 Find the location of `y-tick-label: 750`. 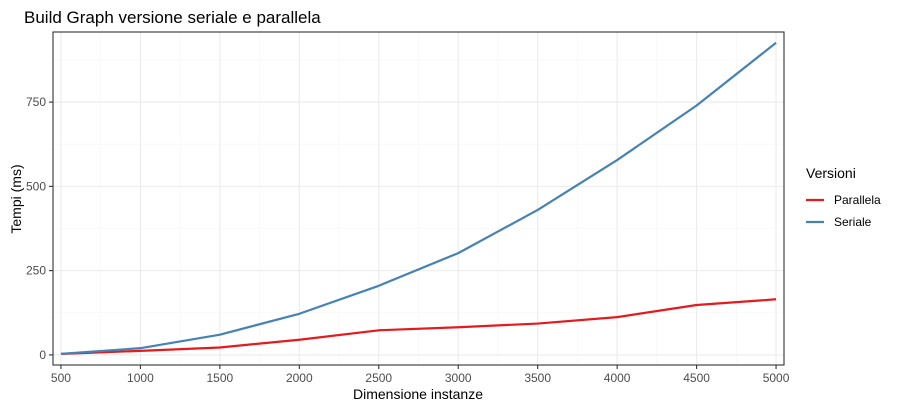

y-tick-label: 750 is located at coordinates (36, 102).